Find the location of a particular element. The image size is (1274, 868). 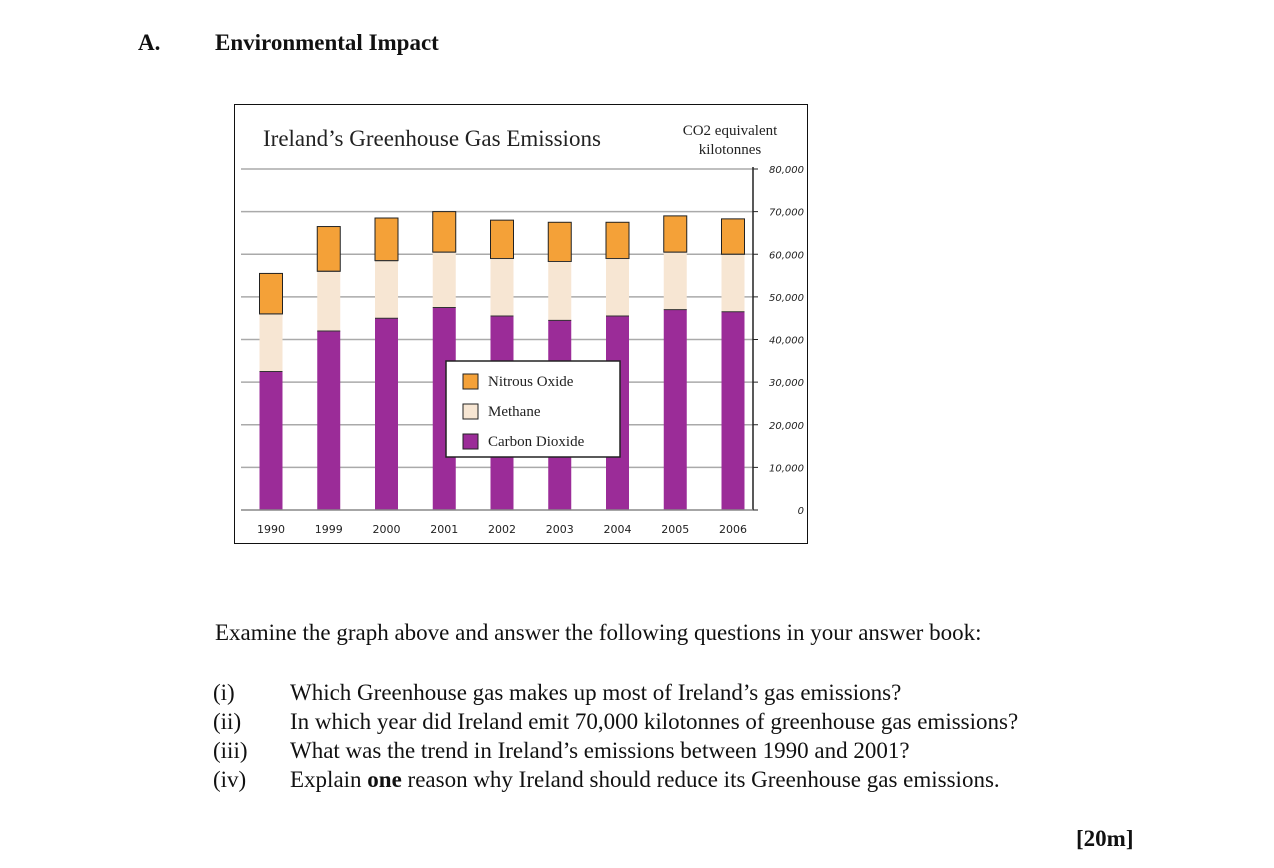

chart-title: Ireland’s Greenhouse Gas Emissions is located at coordinates (432, 138).